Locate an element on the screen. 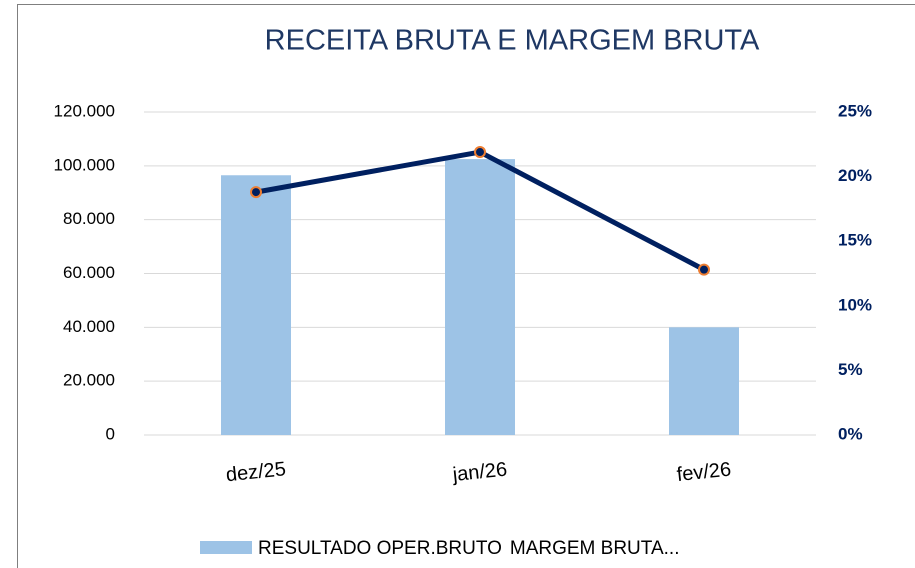 This screenshot has height=568, width=915. y2-tick-label: 25% is located at coordinates (855, 110).